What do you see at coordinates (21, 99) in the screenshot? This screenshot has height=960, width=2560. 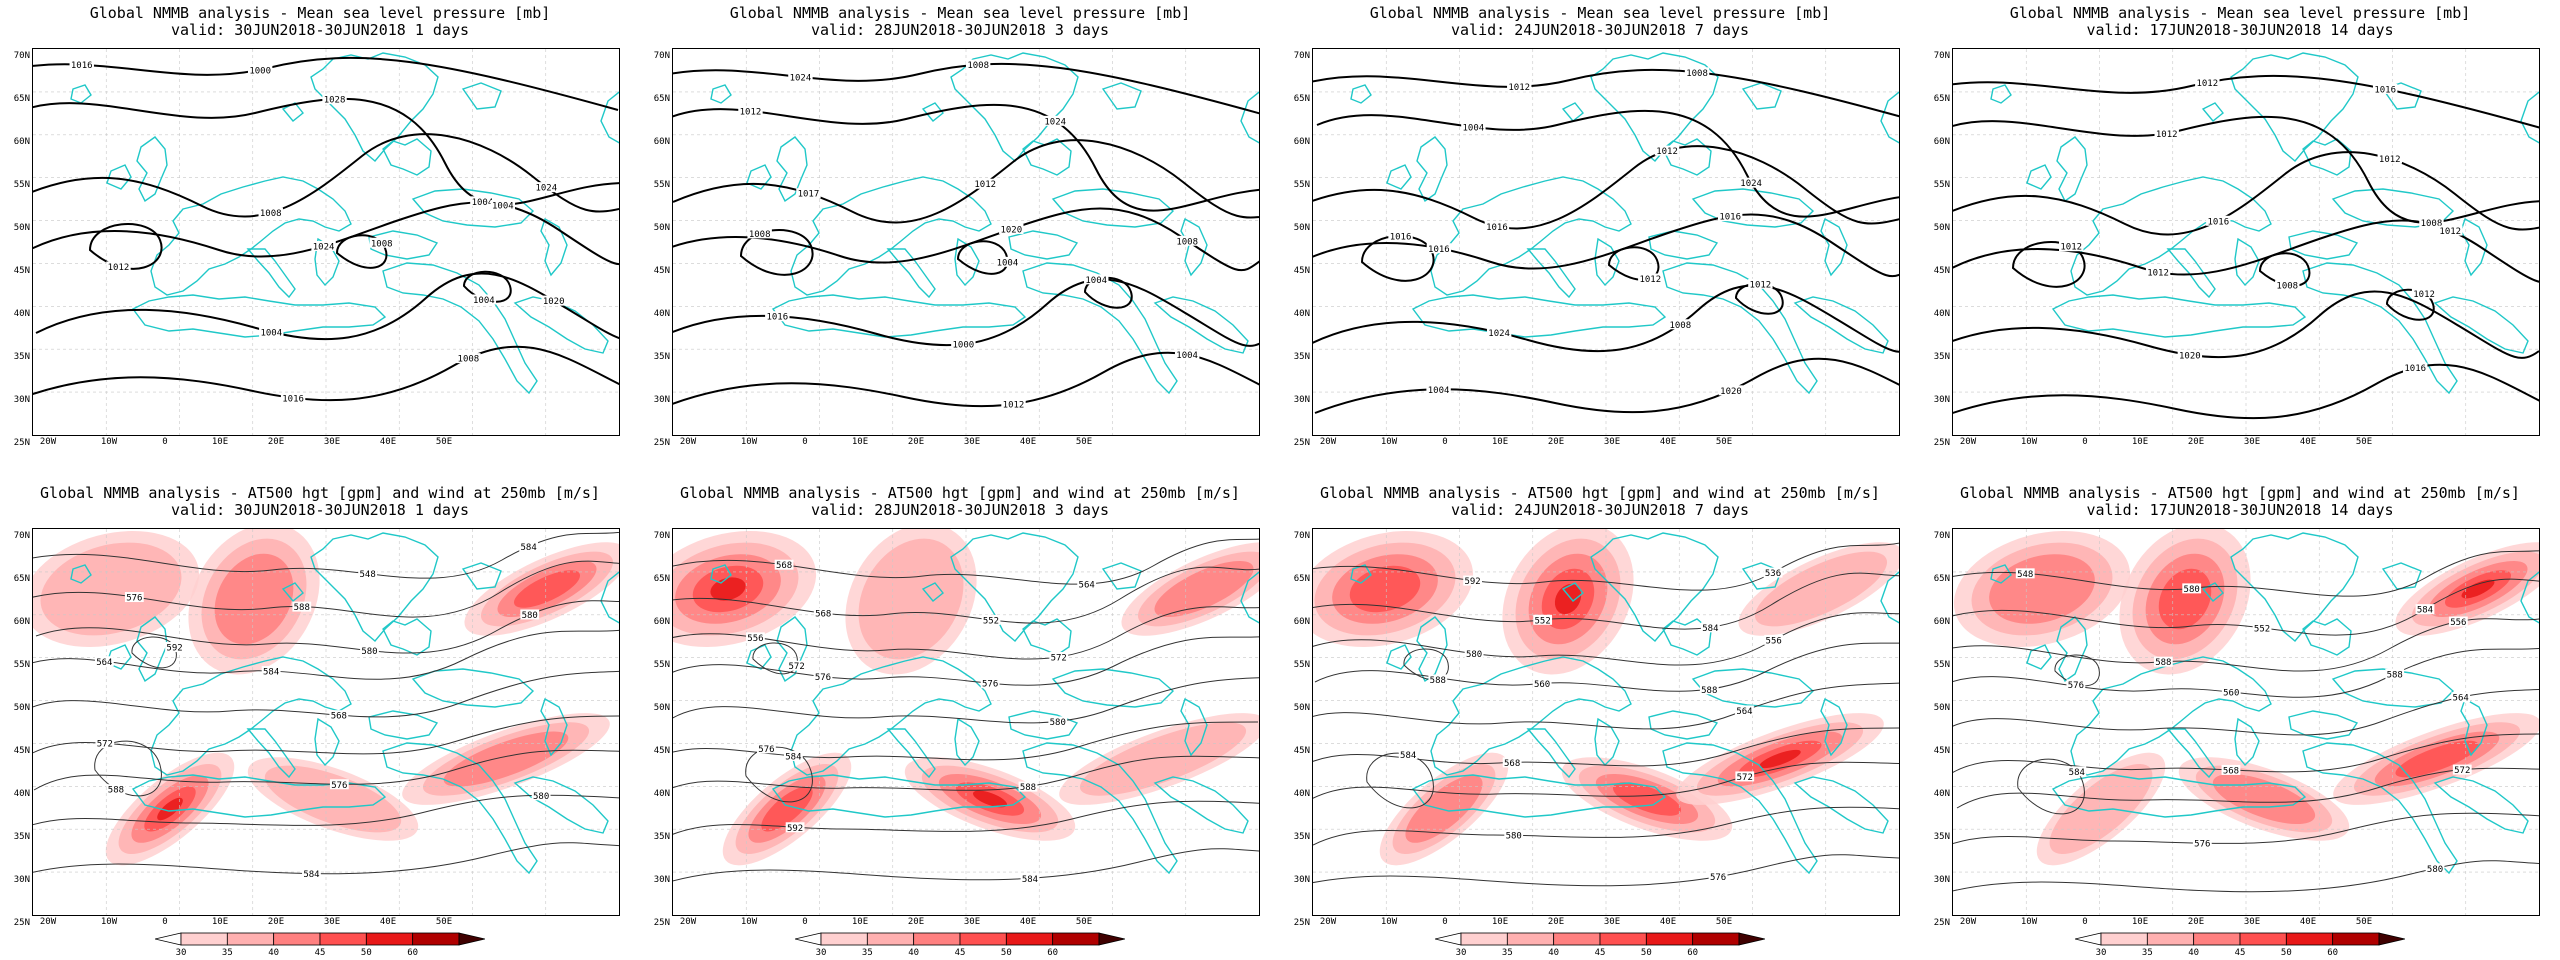 I see `lat-tick-label: 65N` at bounding box center [21, 99].